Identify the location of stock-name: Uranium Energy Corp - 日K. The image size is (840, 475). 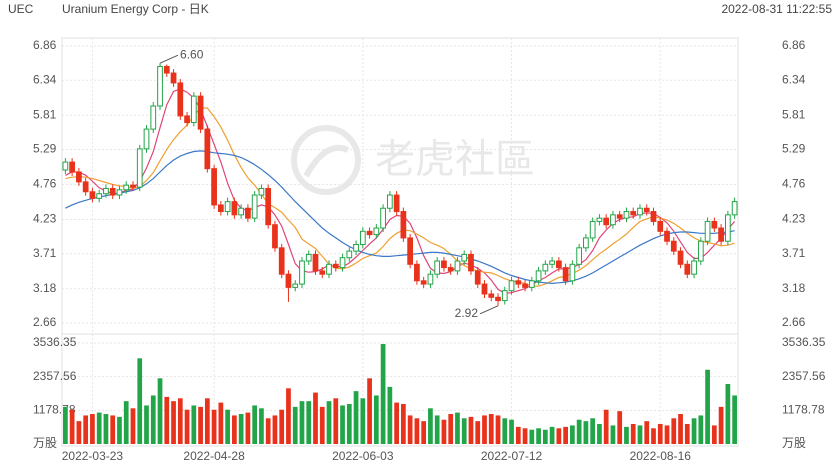
(135, 9).